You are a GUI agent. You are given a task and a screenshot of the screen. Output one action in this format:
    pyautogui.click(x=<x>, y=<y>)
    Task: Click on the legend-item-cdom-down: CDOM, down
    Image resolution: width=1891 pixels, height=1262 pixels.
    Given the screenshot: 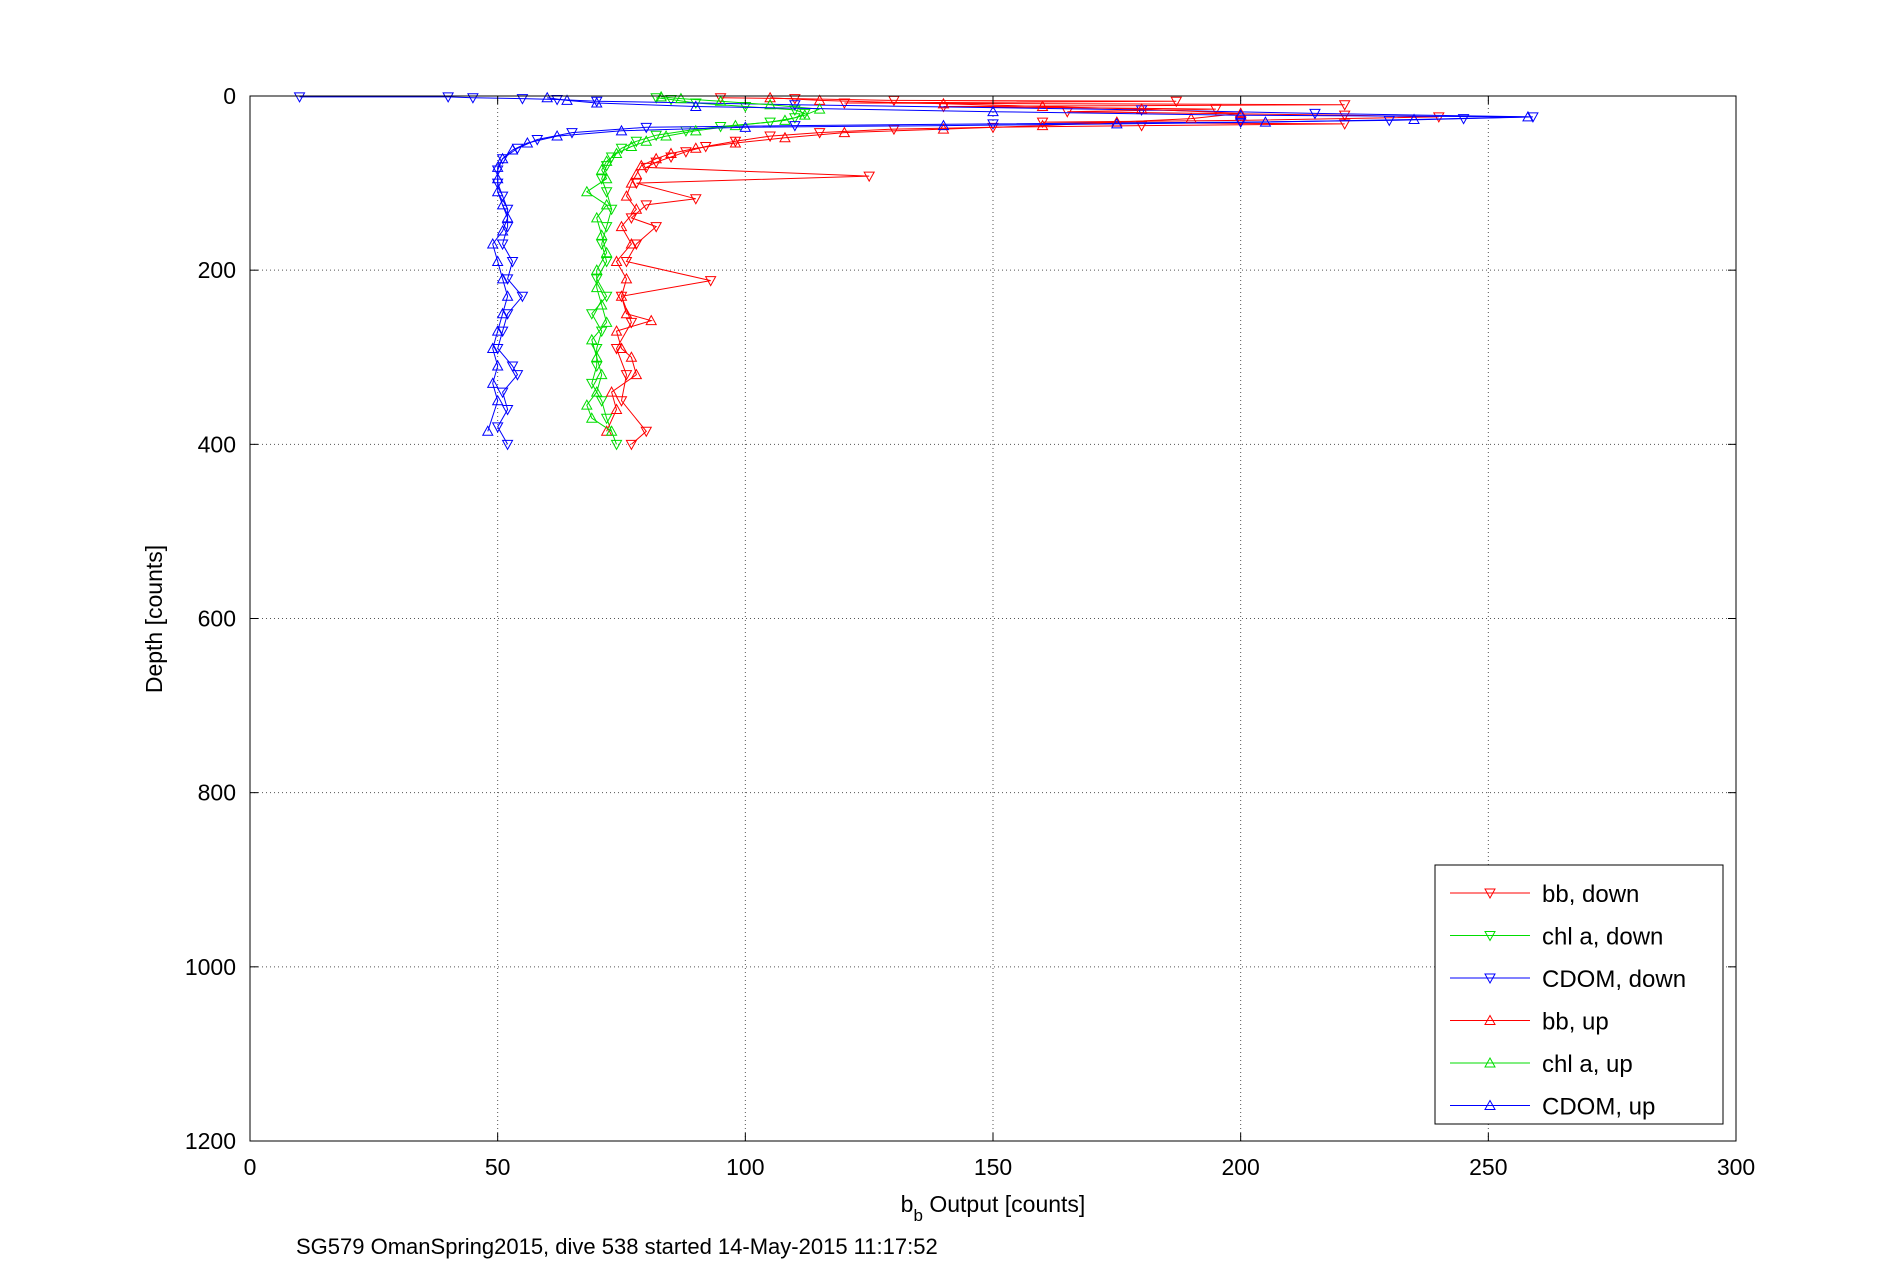 What is the action you would take?
    pyautogui.click(x=1568, y=979)
    